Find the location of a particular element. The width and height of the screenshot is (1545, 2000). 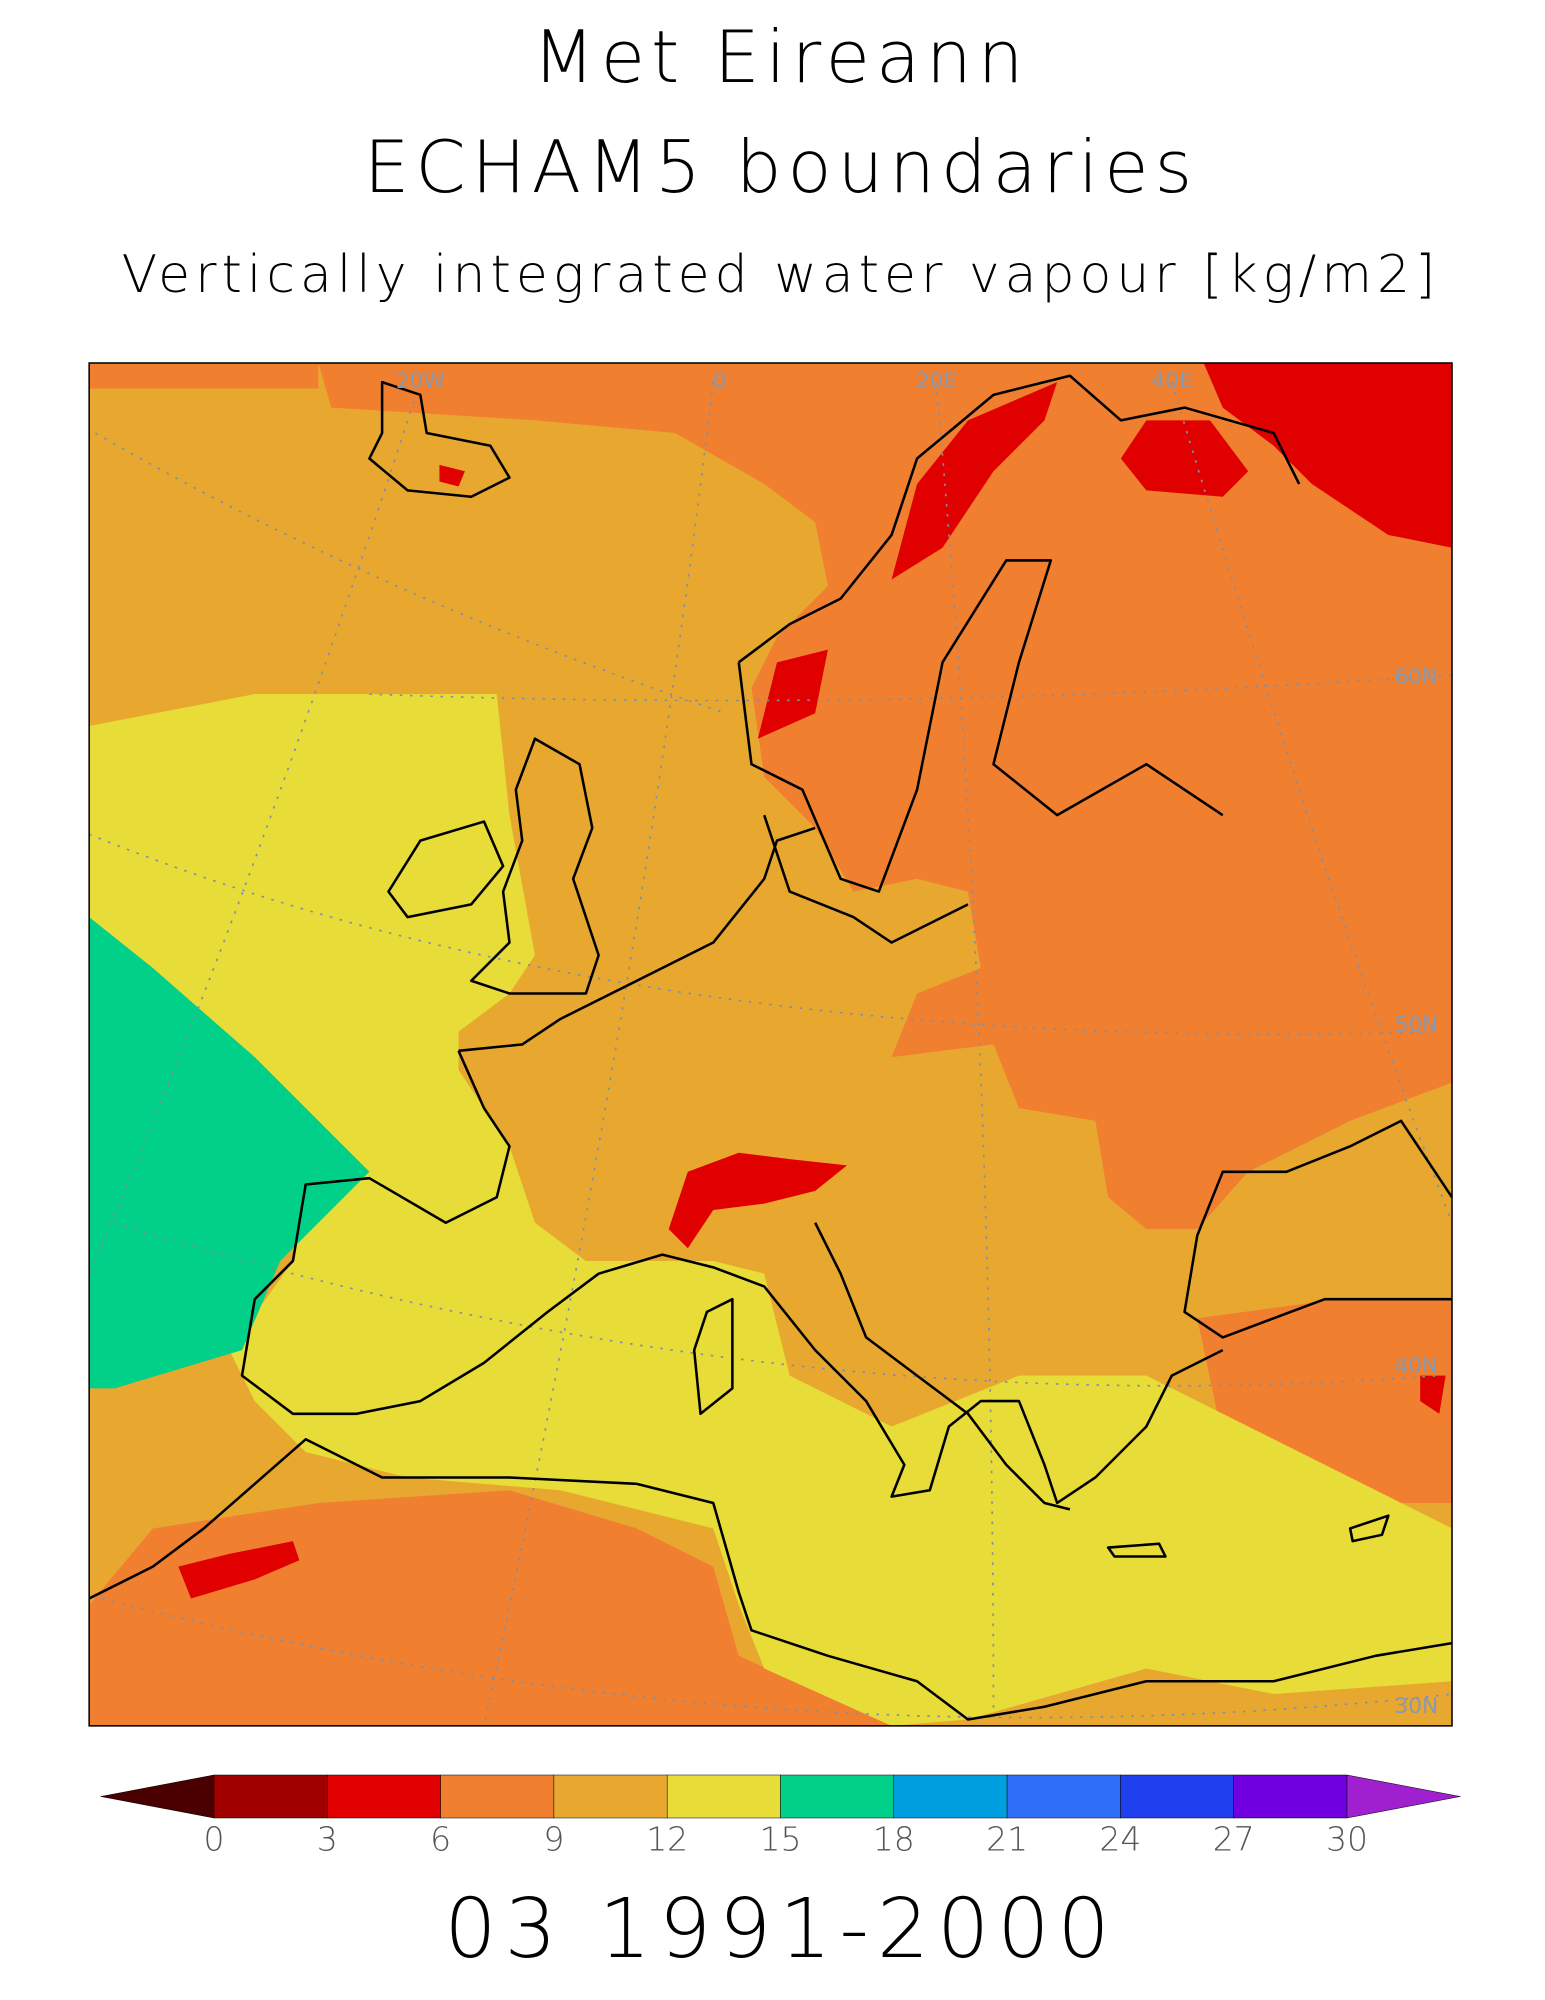

graticule-label: 20W is located at coordinates (420, 381).